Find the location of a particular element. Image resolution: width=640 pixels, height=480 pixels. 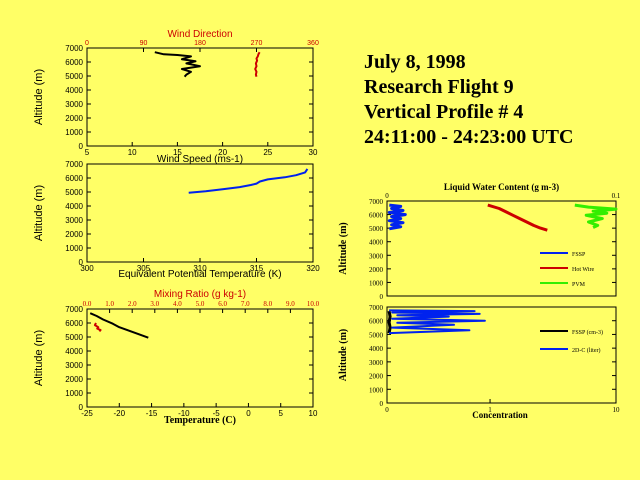

mixing-xtick-label: 0 is located at coordinates (248, 413).